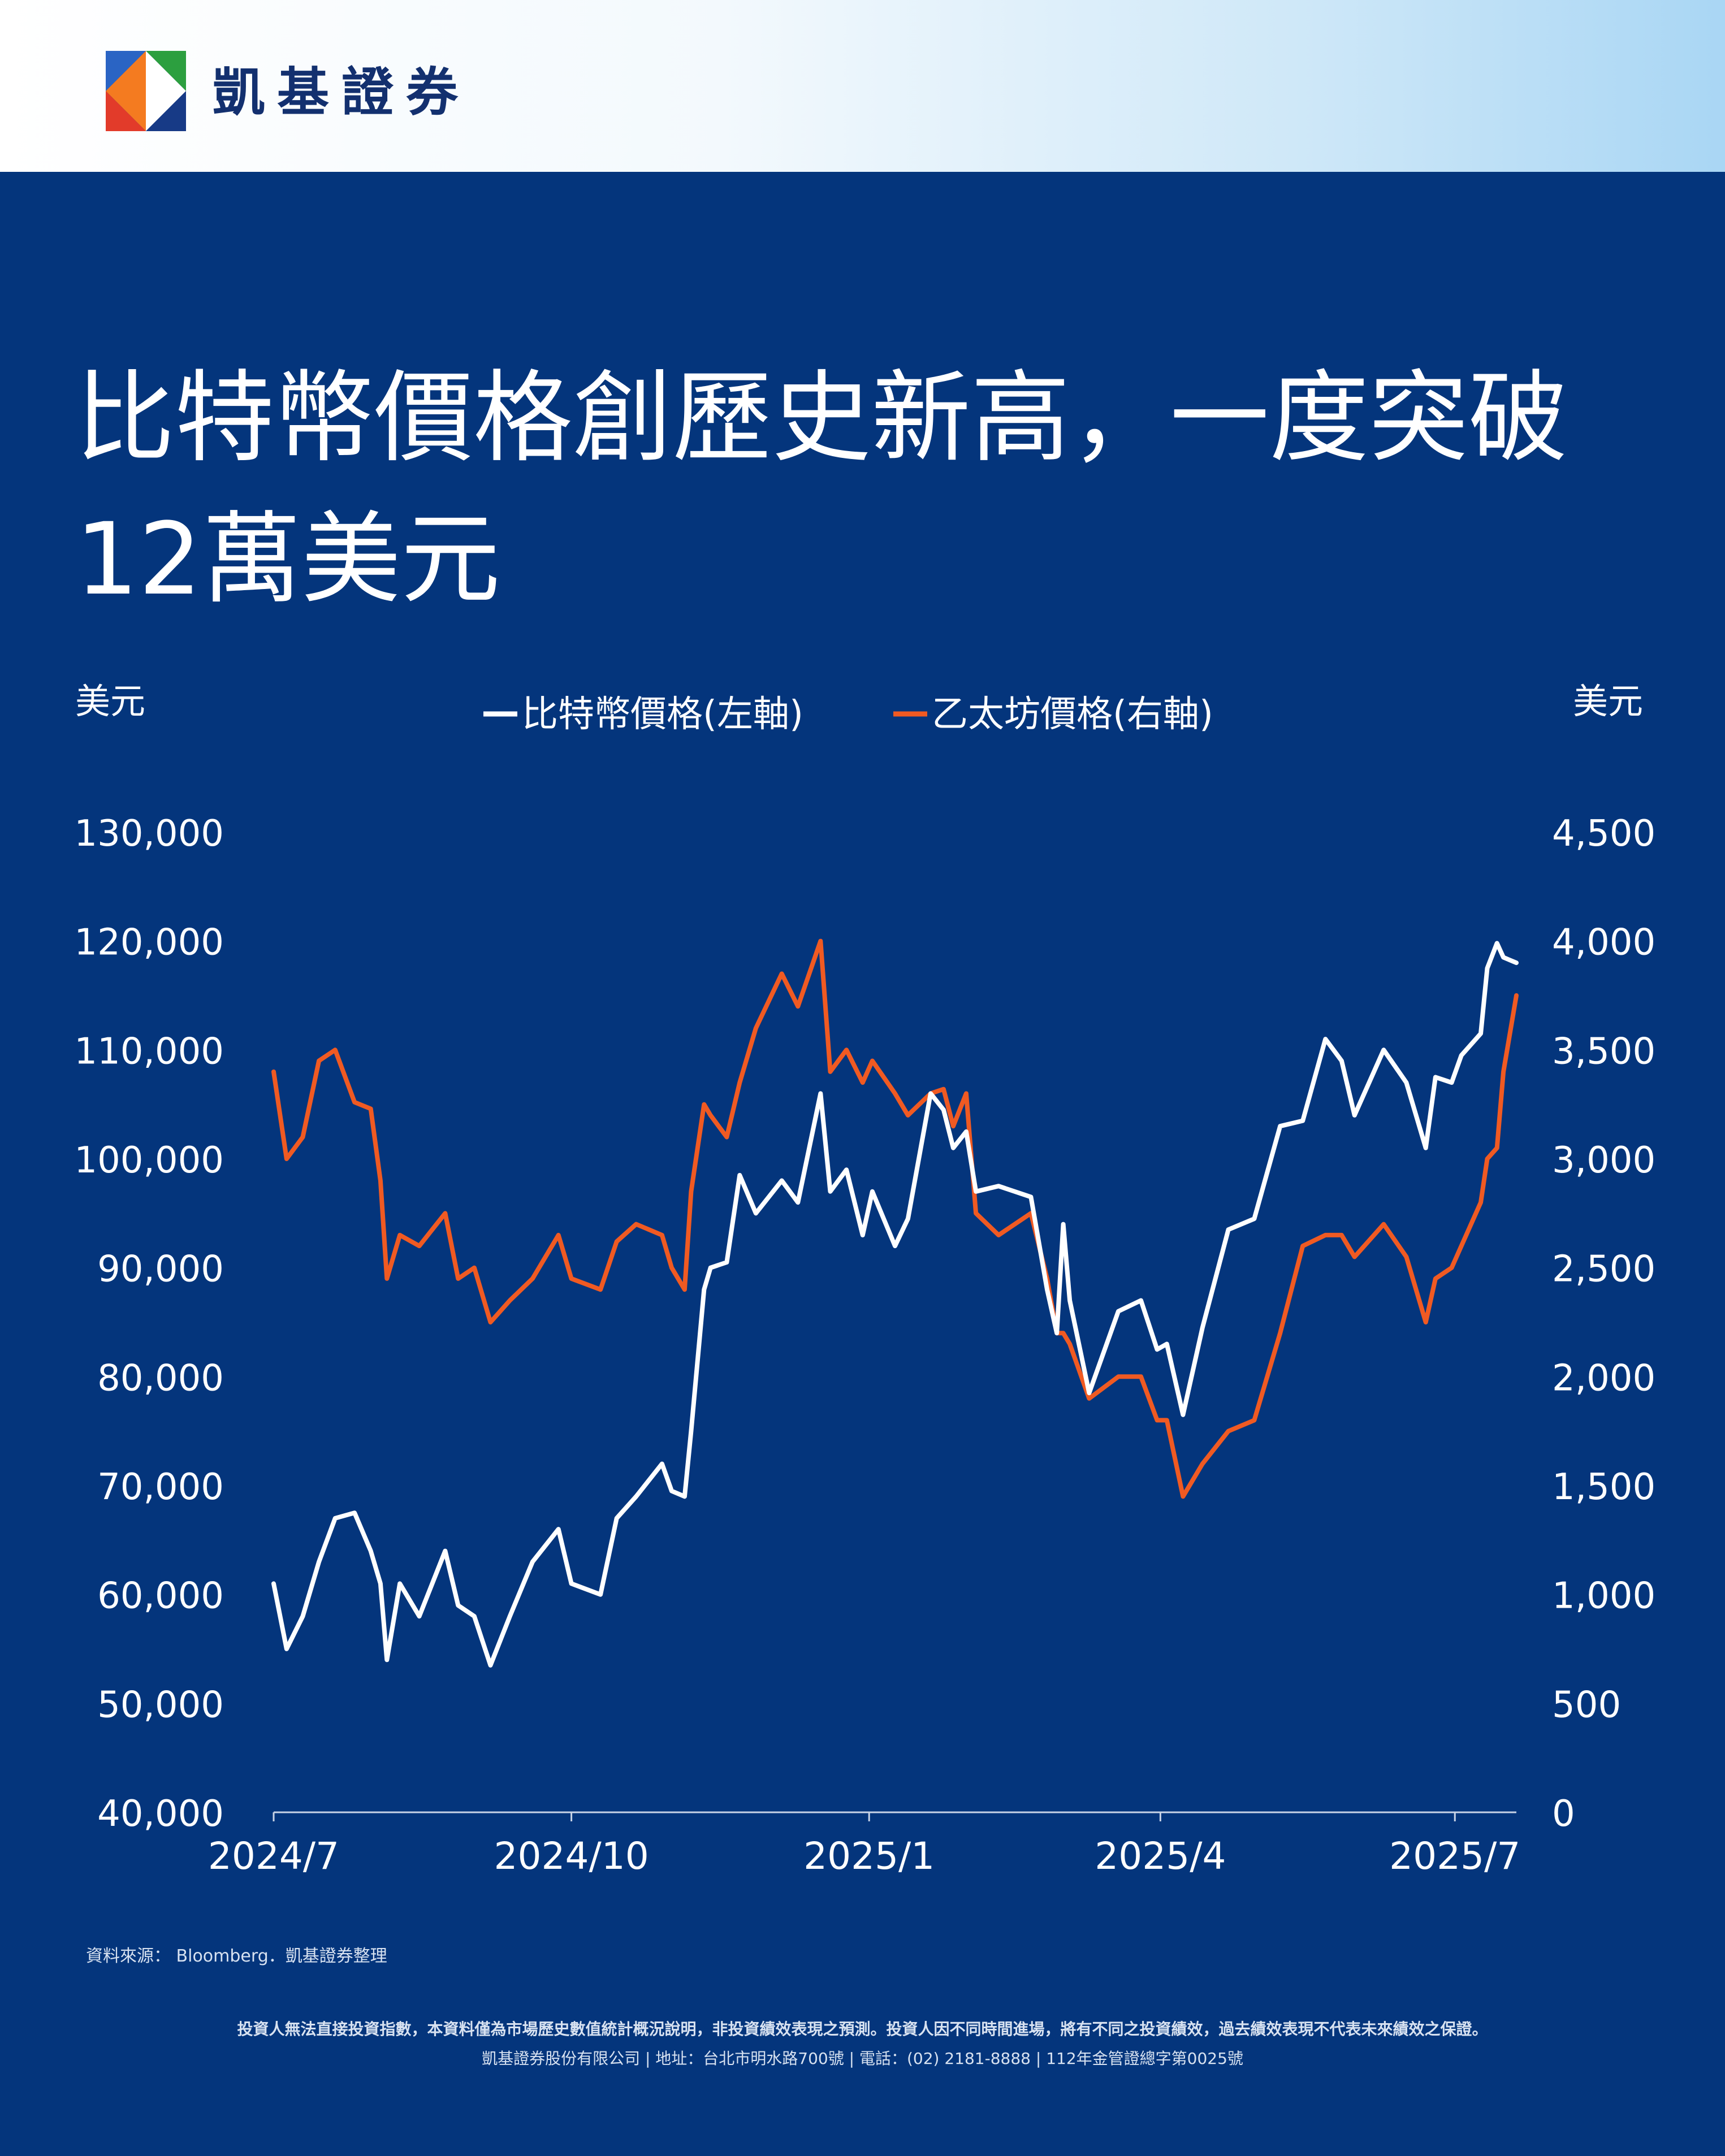 The width and height of the screenshot is (1725, 2156). What do you see at coordinates (1603, 1378) in the screenshot?
I see `right-tick-label: 2,000` at bounding box center [1603, 1378].